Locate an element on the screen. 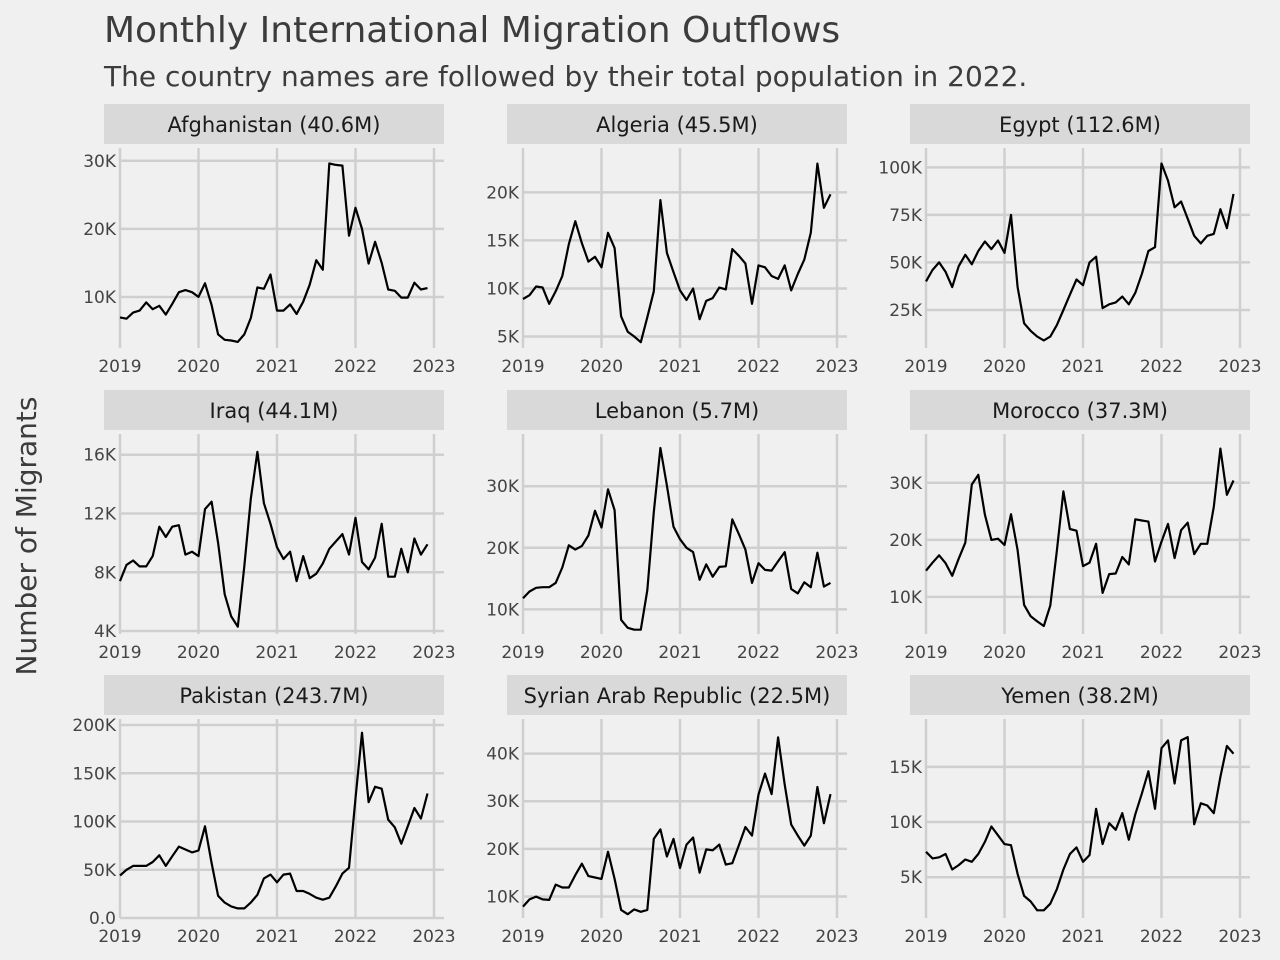 This screenshot has height=960, width=1280. y-axis-label: Number of Migrants is located at coordinates (26, 536).